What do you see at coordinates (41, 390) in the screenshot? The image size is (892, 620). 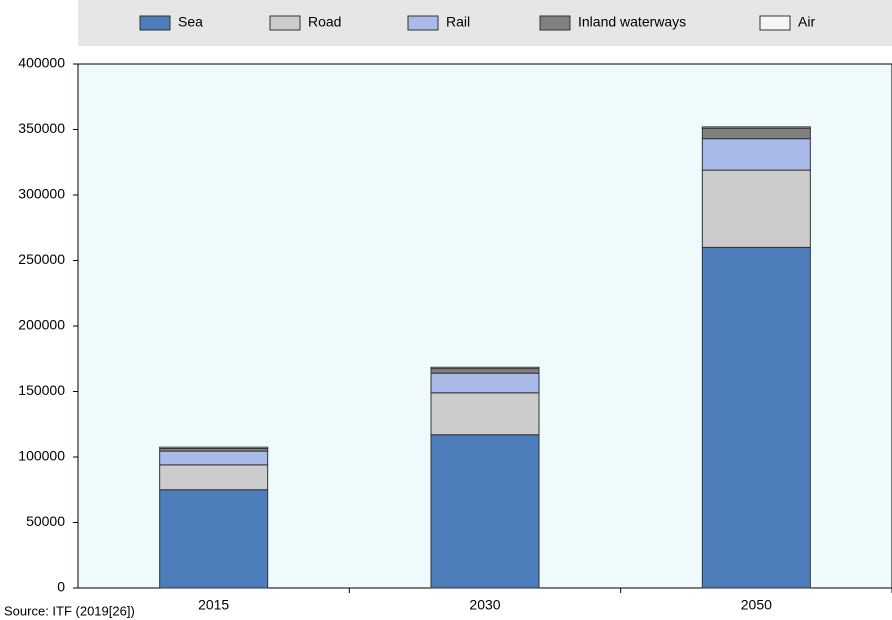 I see `y-tick-label: 150000` at bounding box center [41, 390].